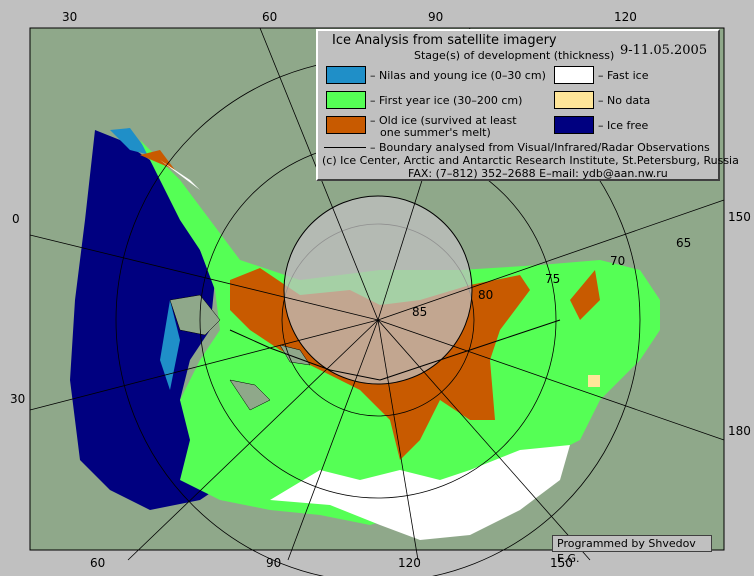 This screenshot has width=754, height=576. Describe the element at coordinates (145, 259) in the screenshot. I see `nilas-ice-area` at that location.